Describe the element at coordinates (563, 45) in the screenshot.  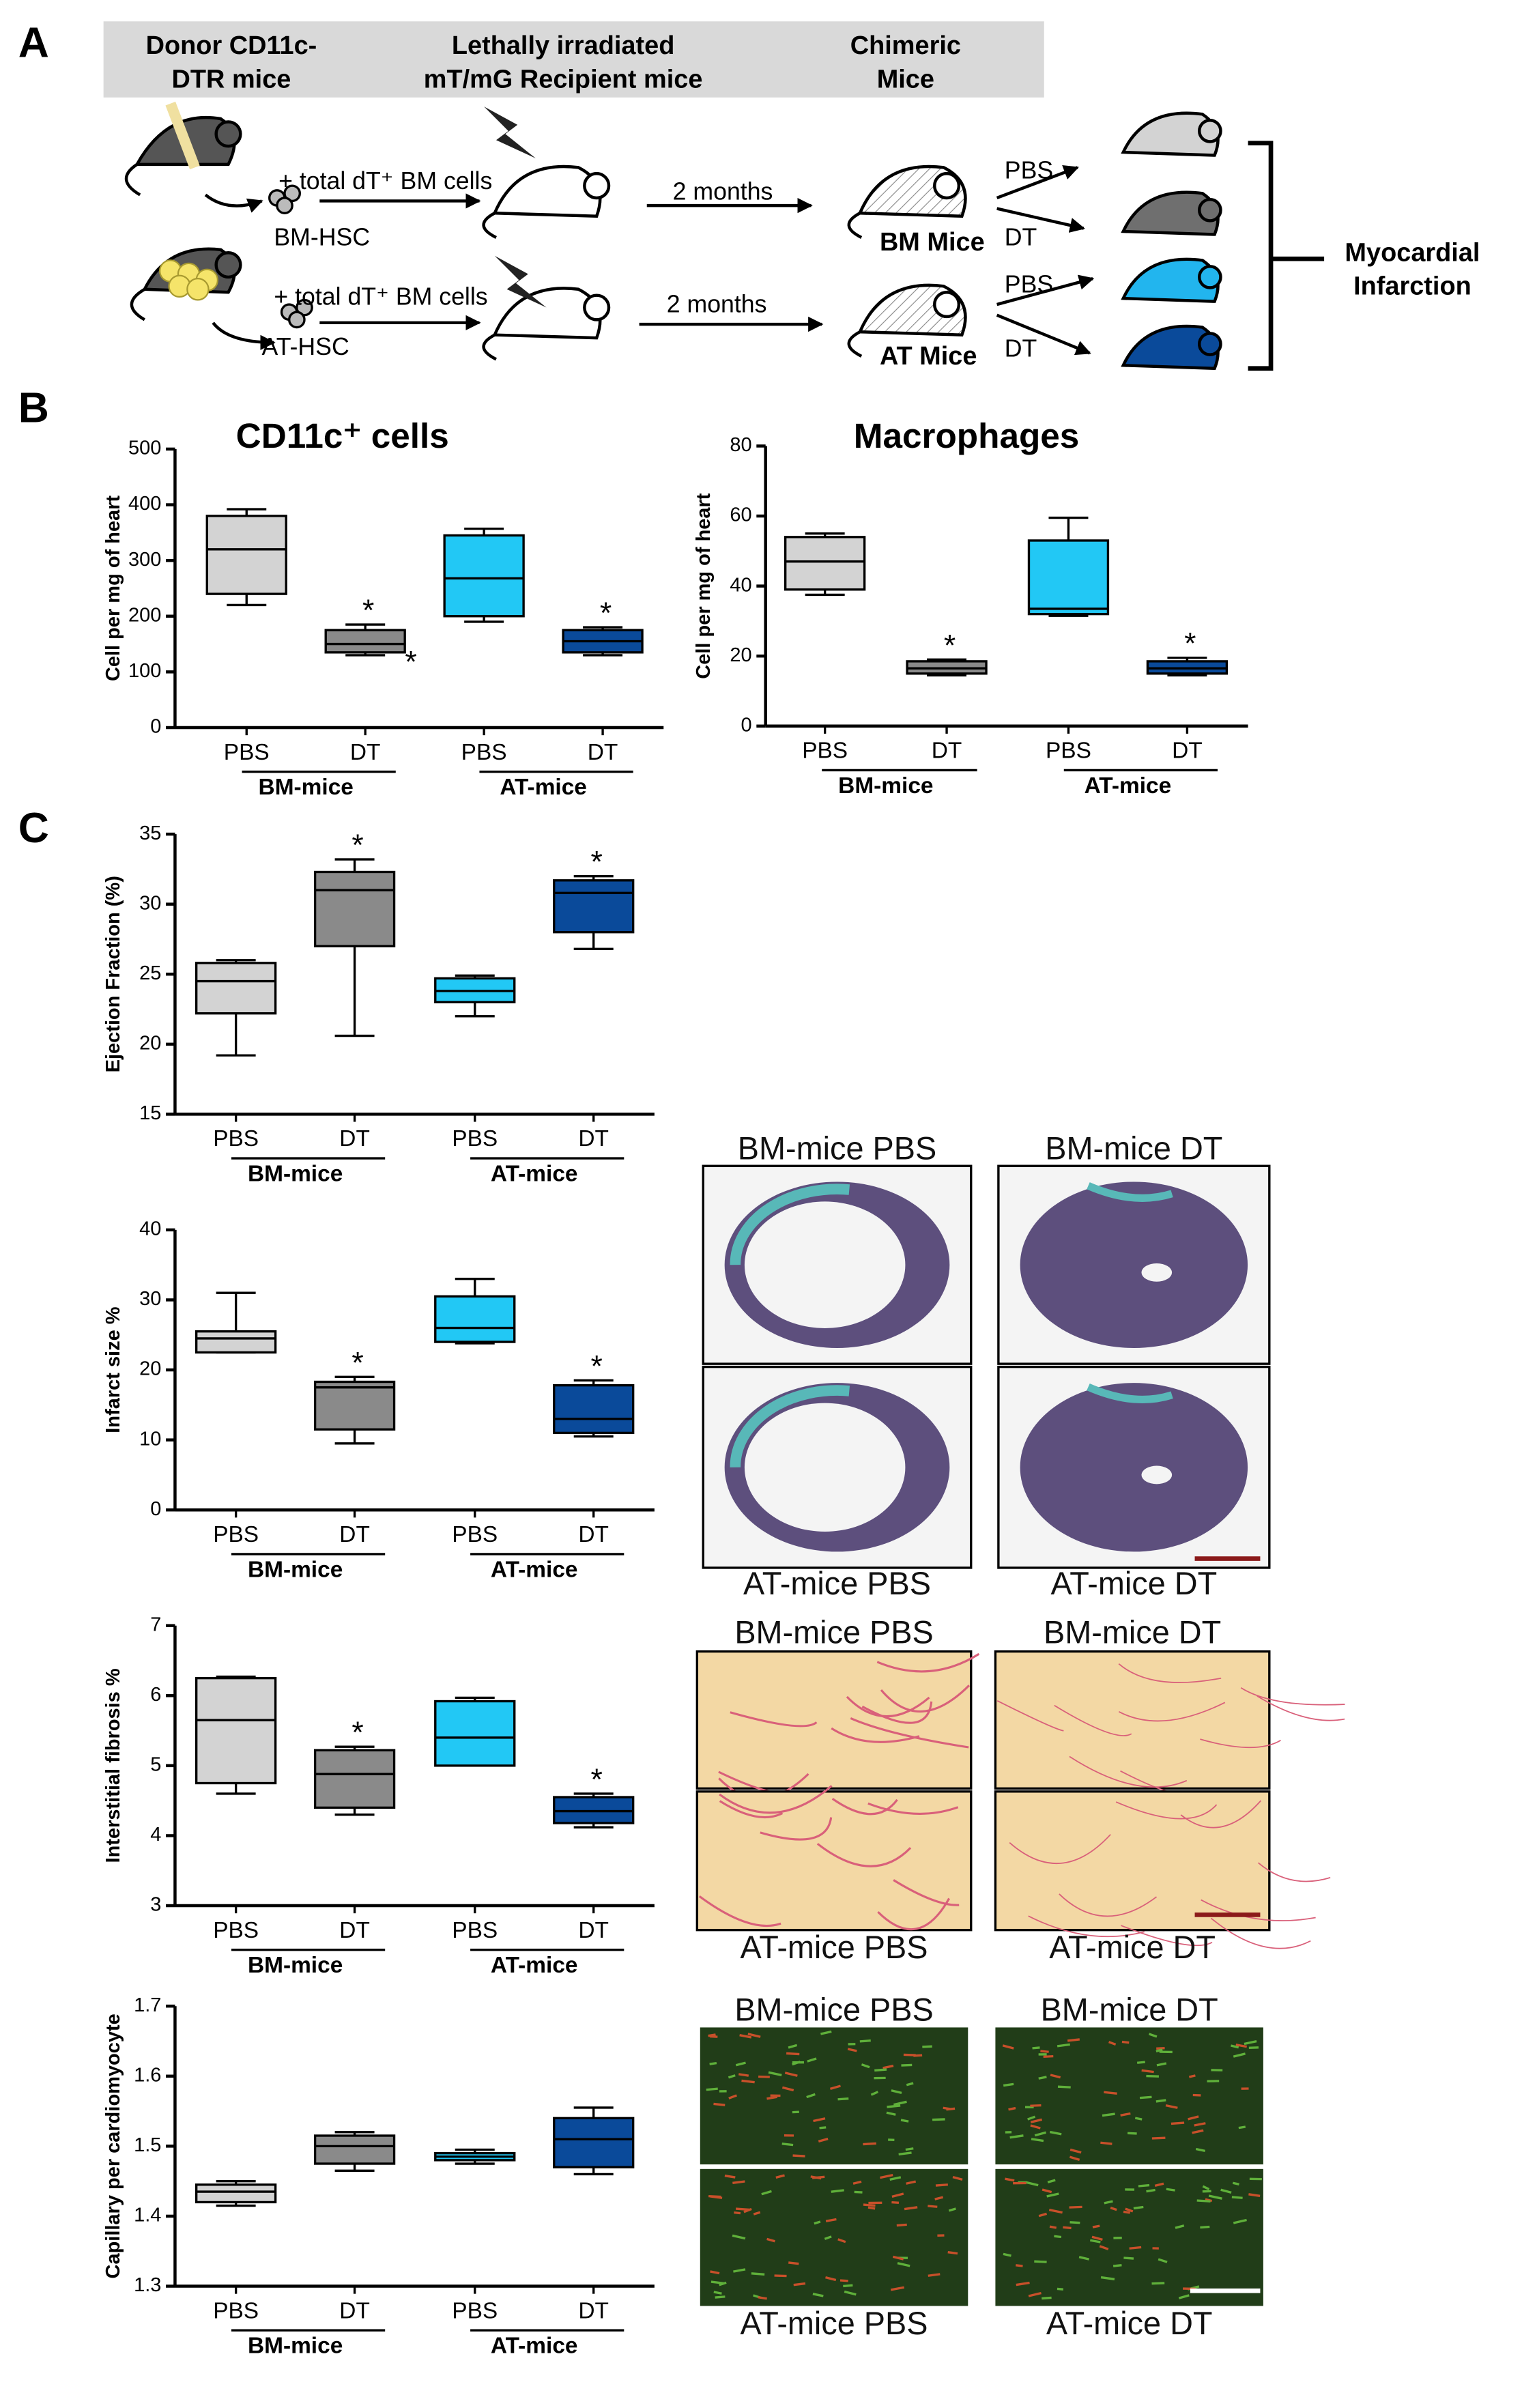
I see `header-text: Lethally irradiated` at that location.